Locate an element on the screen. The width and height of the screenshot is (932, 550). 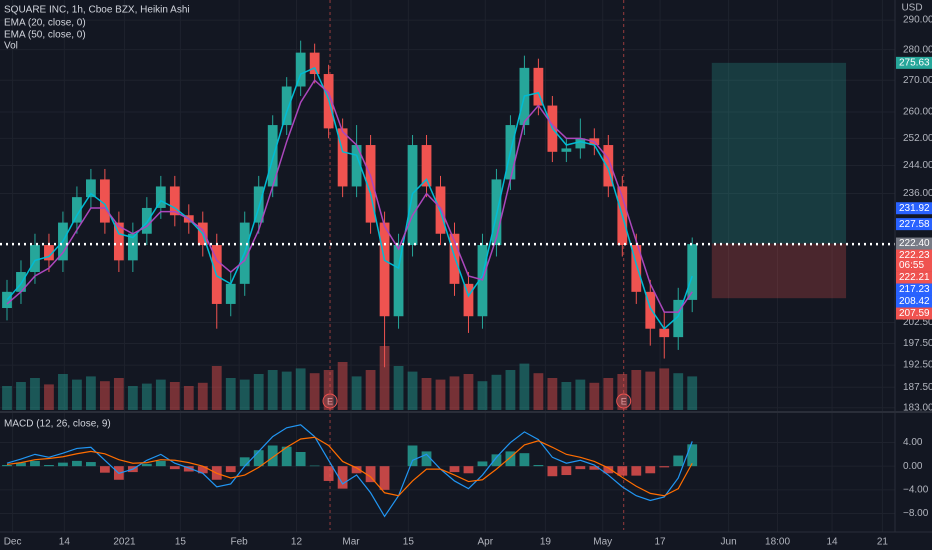
y-tick-label: 244.00 is located at coordinates (917, 165).